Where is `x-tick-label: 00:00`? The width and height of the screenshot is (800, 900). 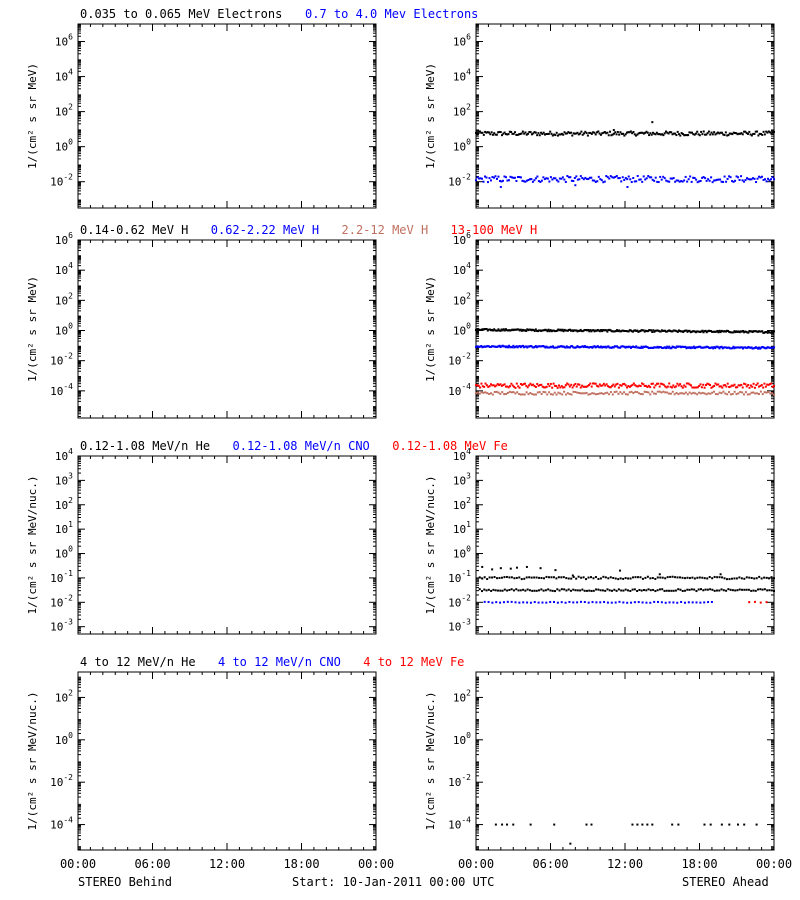 x-tick-label: 00:00 is located at coordinates (476, 864).